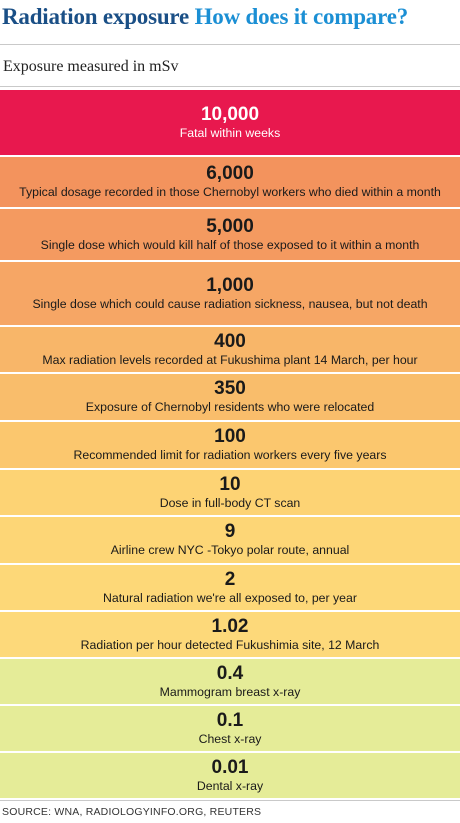 The height and width of the screenshot is (823, 460). Describe the element at coordinates (230, 86) in the screenshot. I see `subtitle-divider` at that location.